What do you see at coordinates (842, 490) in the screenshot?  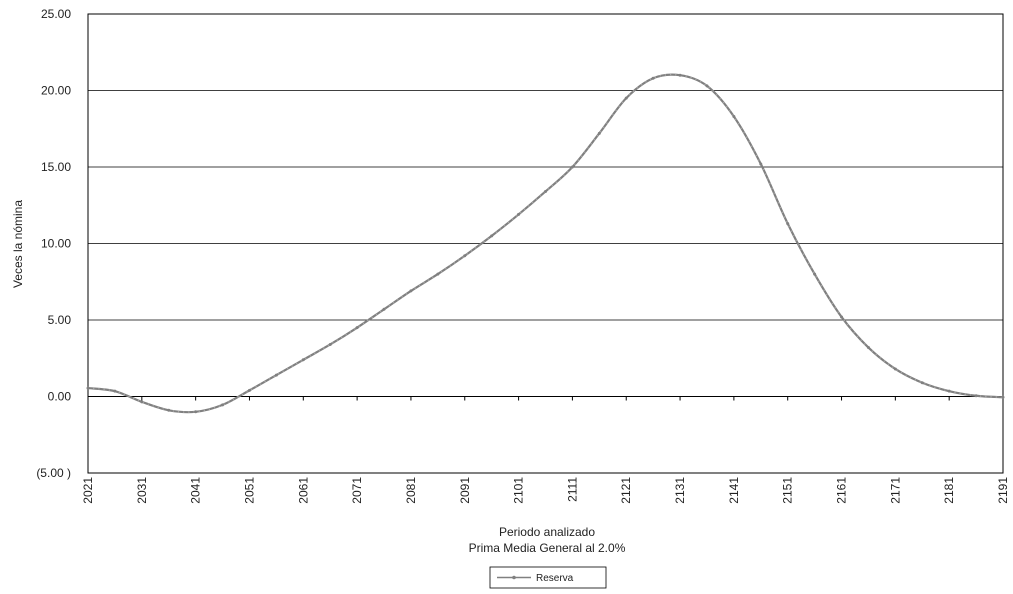 I see `x-tick-label: 2161` at bounding box center [842, 490].